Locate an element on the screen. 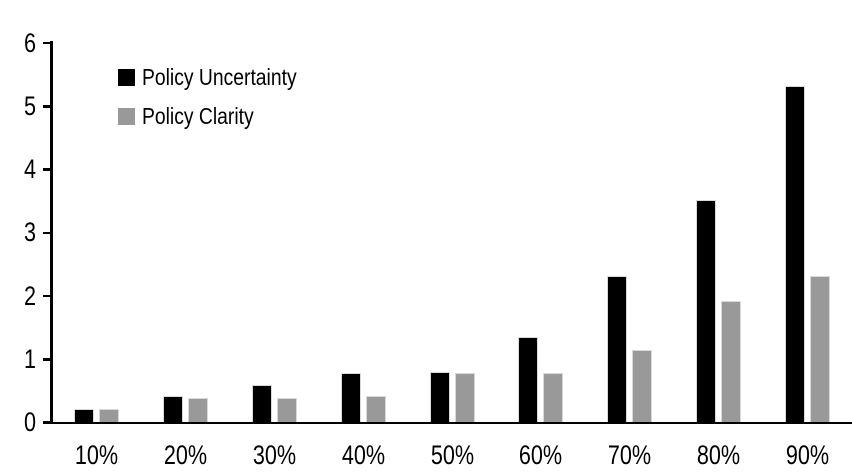  legend-swatch-policy-uncertainty-icon is located at coordinates (126, 77).